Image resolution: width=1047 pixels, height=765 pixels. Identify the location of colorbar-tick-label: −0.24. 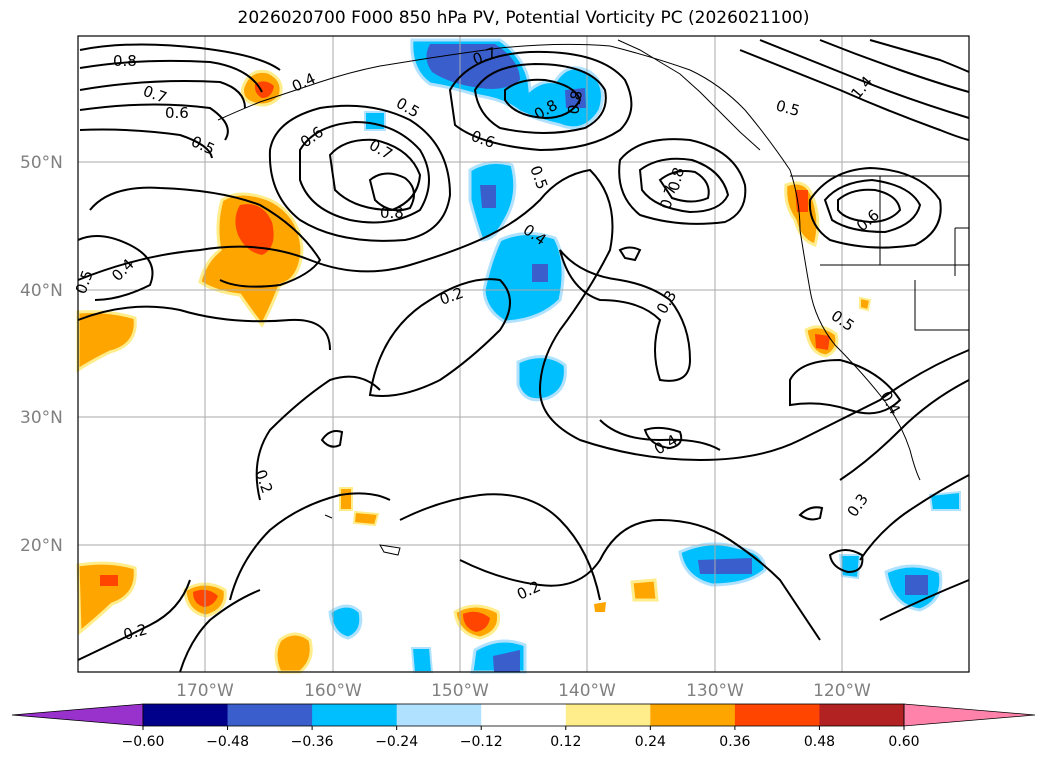
(396, 742).